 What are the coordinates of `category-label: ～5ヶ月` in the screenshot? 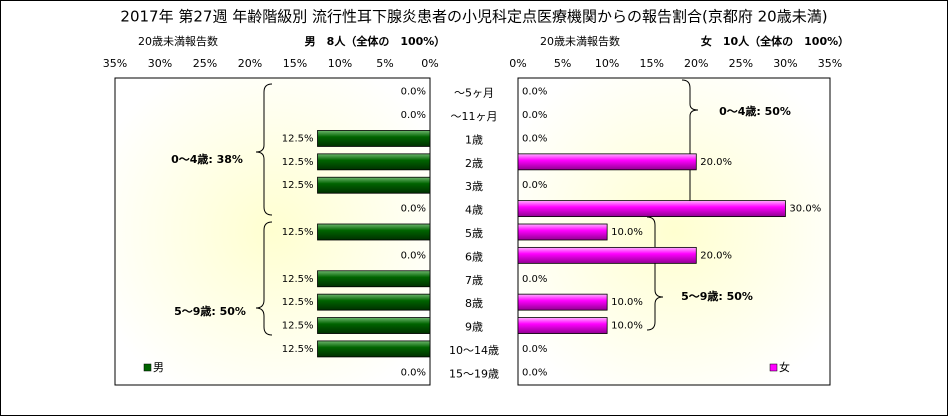 It's located at (474, 93).